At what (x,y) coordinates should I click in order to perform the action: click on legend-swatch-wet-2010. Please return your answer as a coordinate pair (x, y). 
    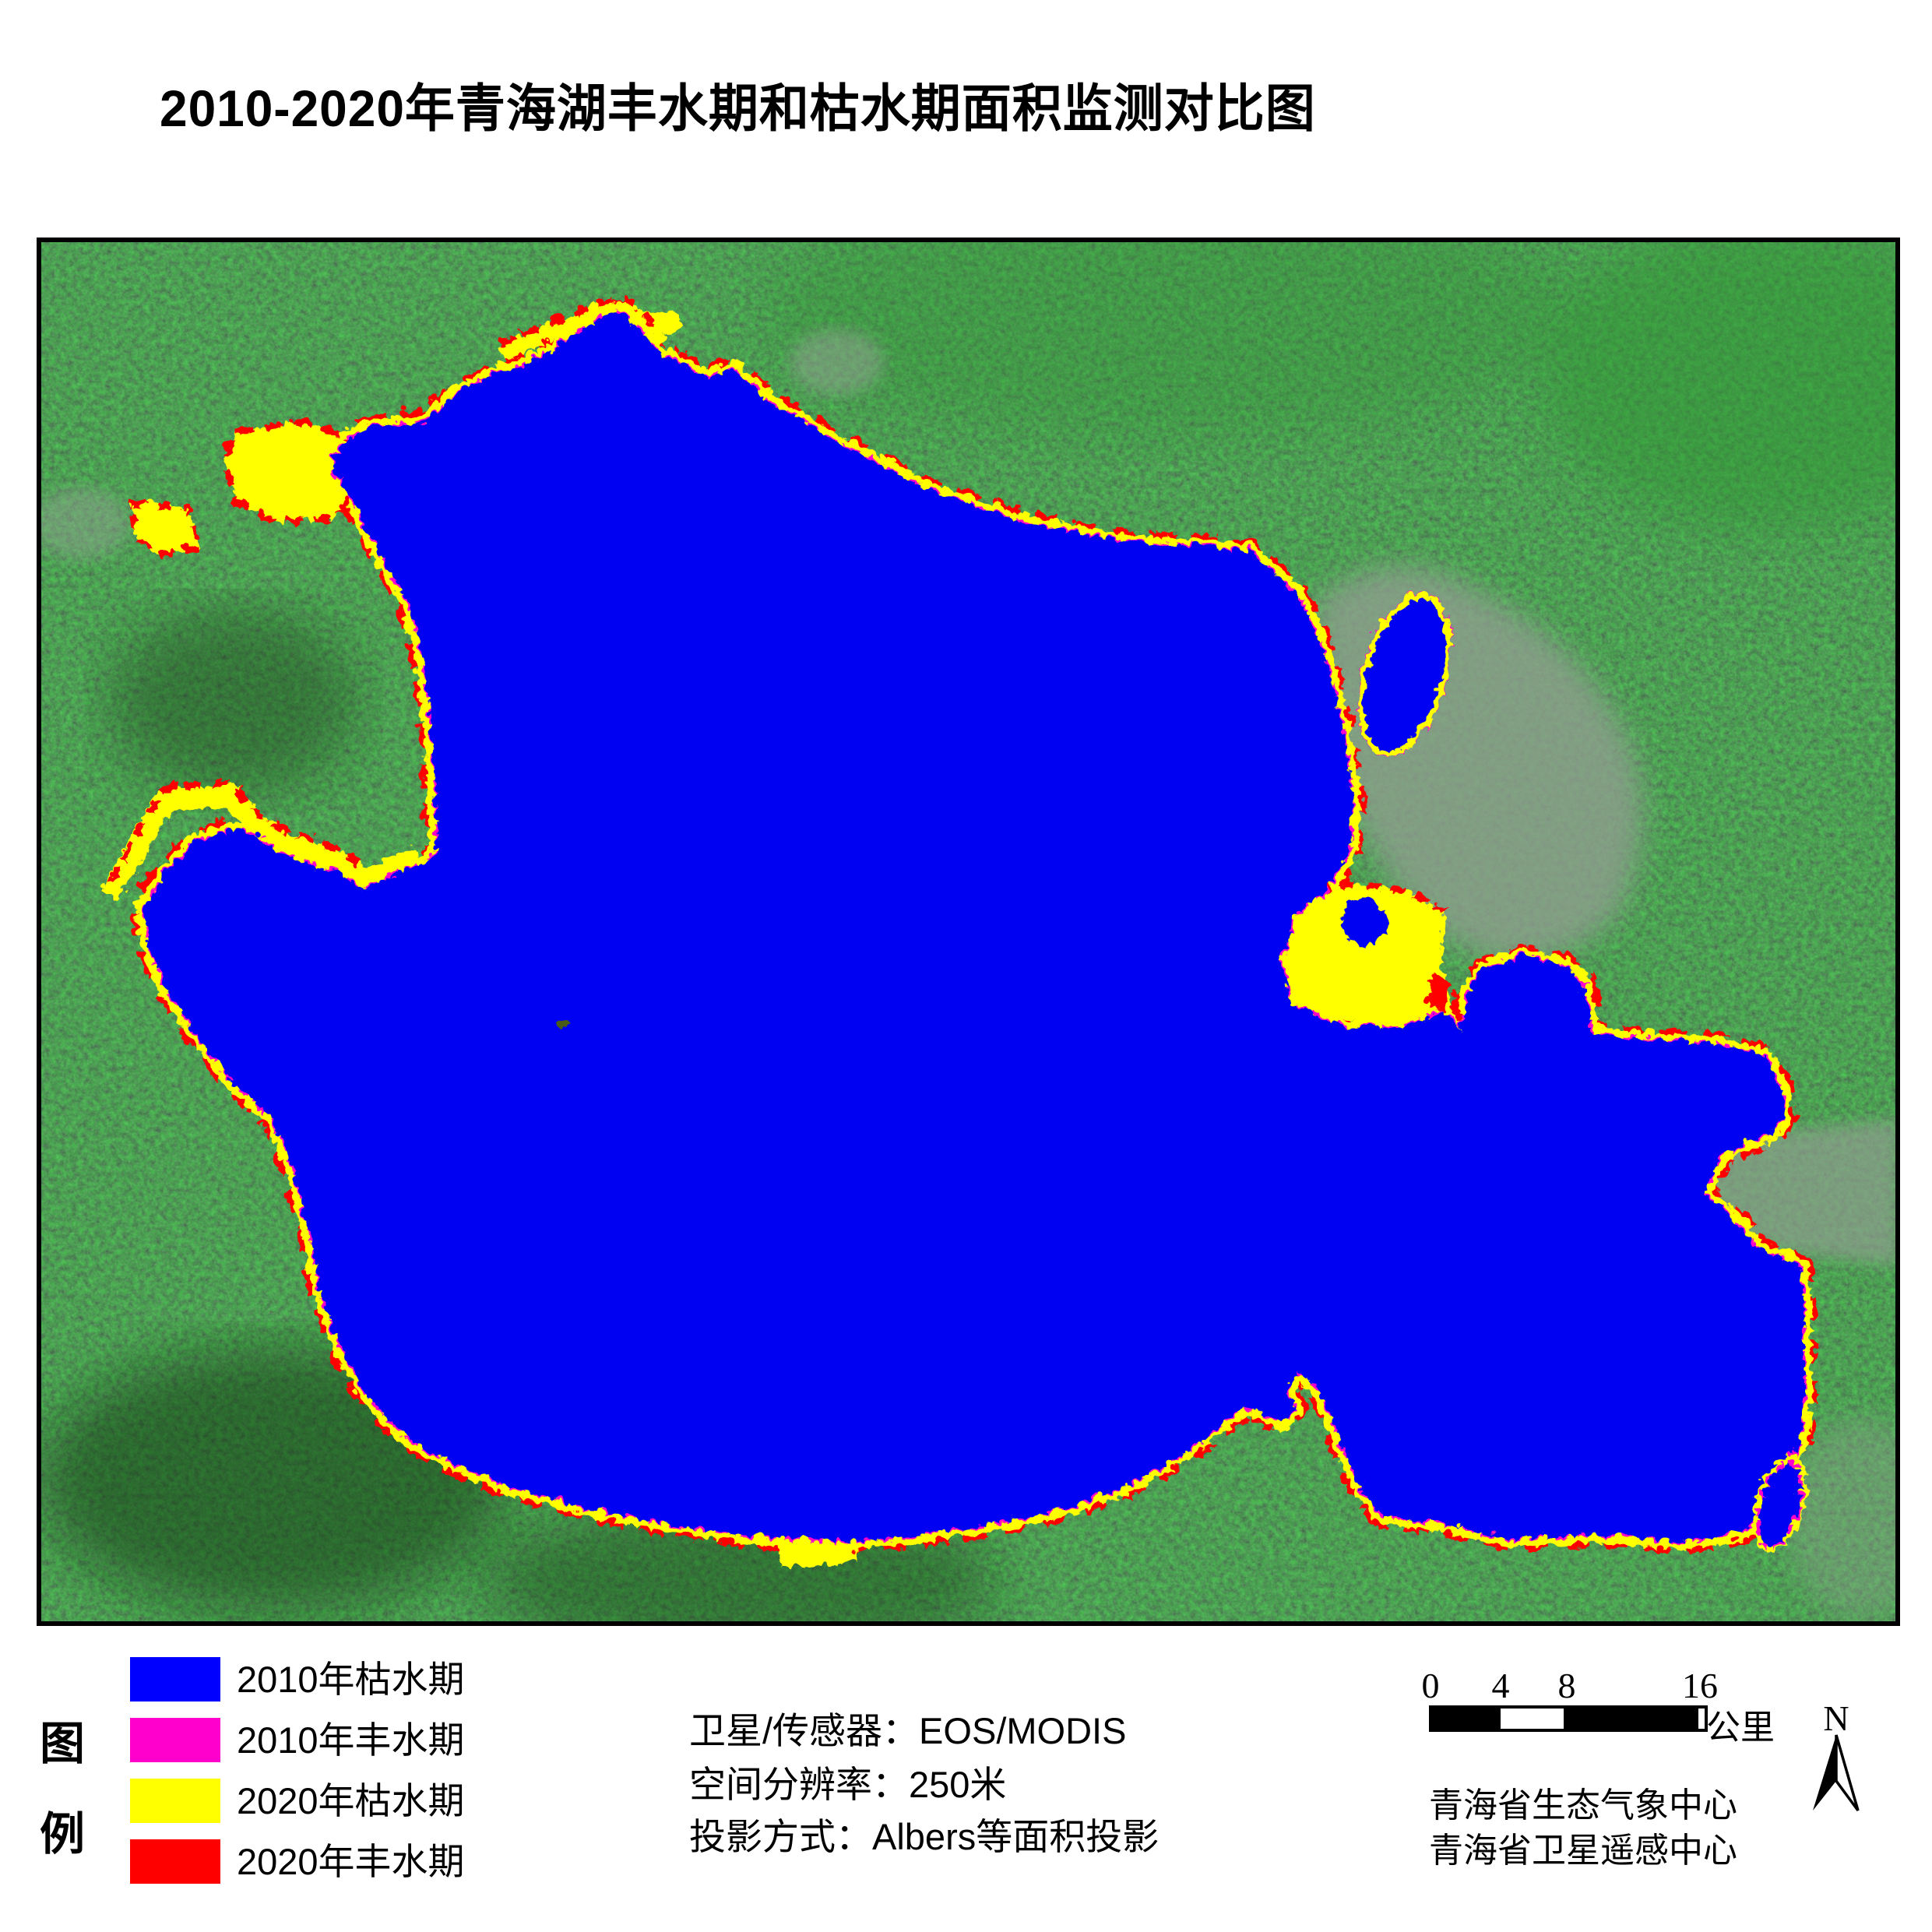
    Looking at the image, I should click on (175, 1740).